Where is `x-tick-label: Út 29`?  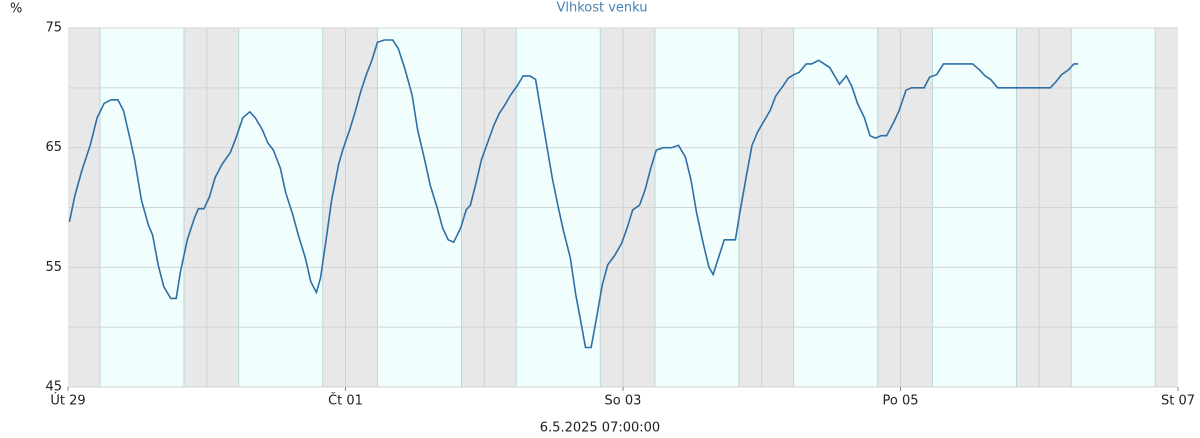 x-tick-label: Út 29 is located at coordinates (67, 401).